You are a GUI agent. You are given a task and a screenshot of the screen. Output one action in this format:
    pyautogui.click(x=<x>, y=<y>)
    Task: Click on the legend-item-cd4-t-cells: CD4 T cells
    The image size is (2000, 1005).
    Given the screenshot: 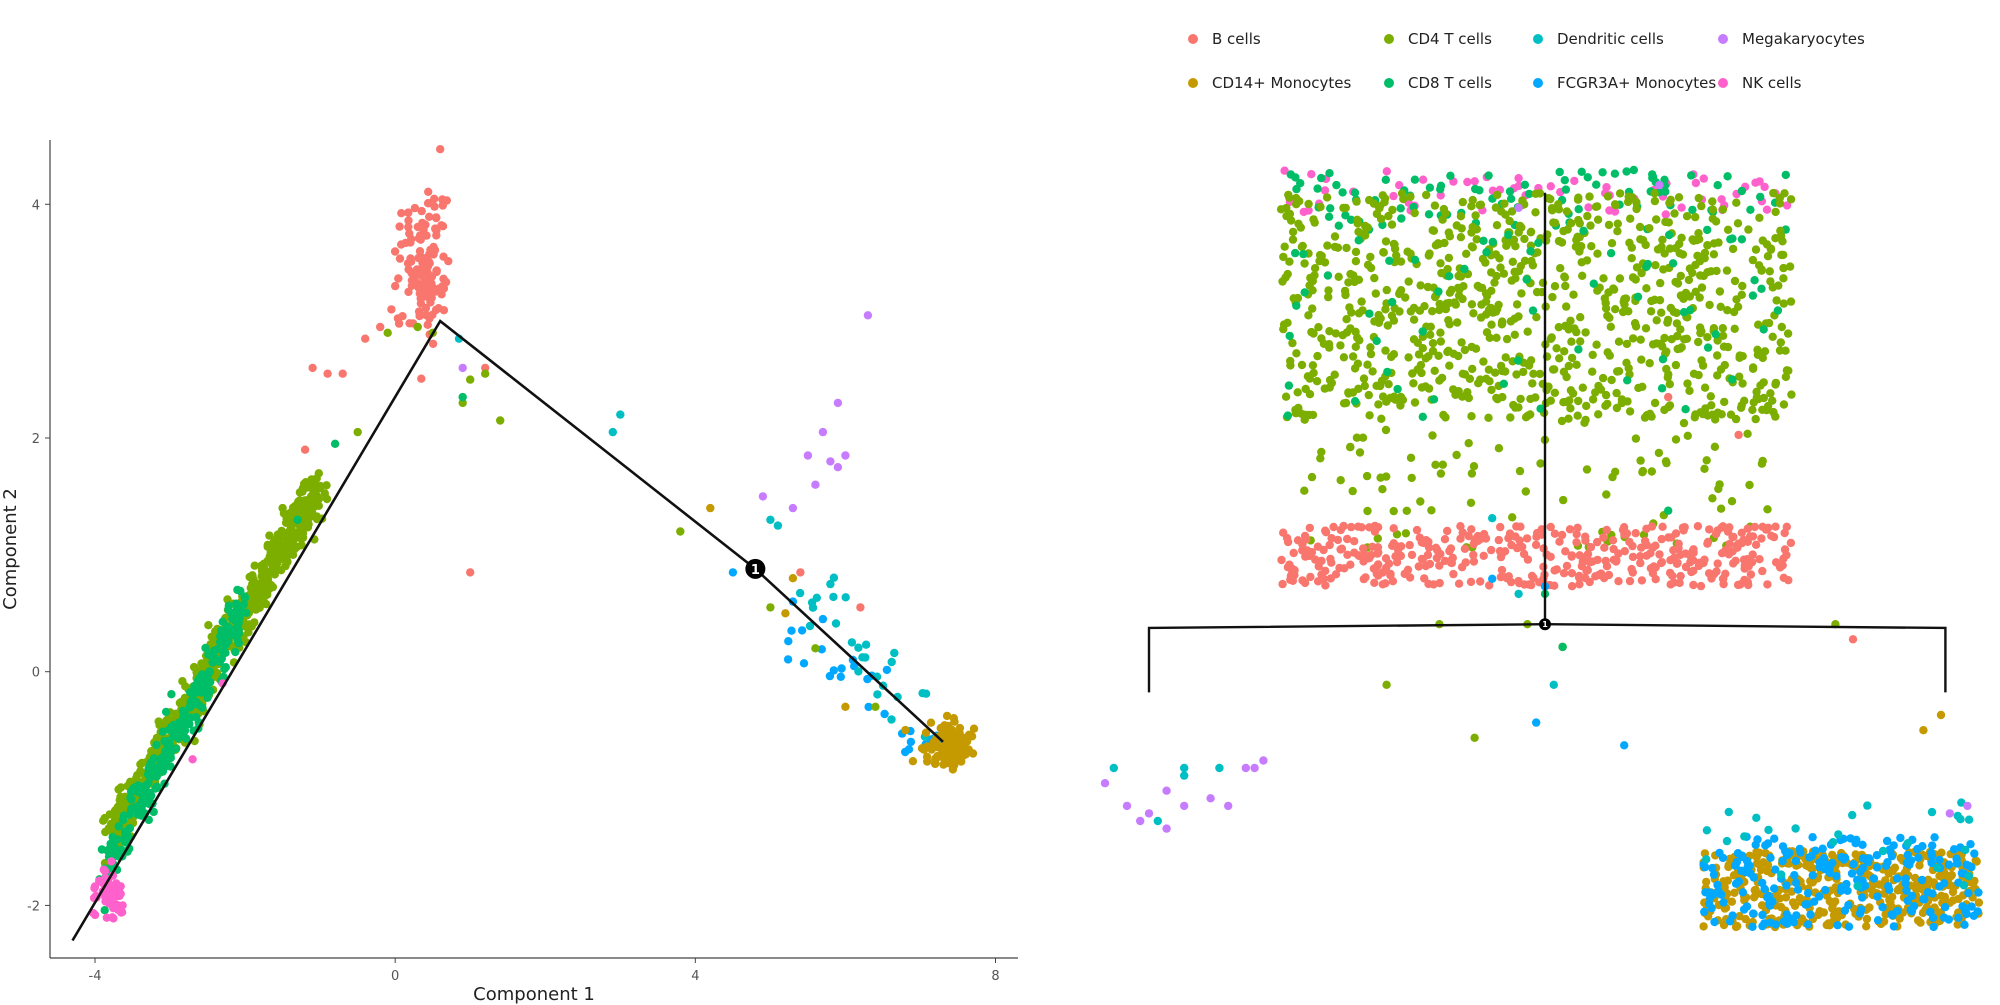 What is the action you would take?
    pyautogui.click(x=1438, y=39)
    